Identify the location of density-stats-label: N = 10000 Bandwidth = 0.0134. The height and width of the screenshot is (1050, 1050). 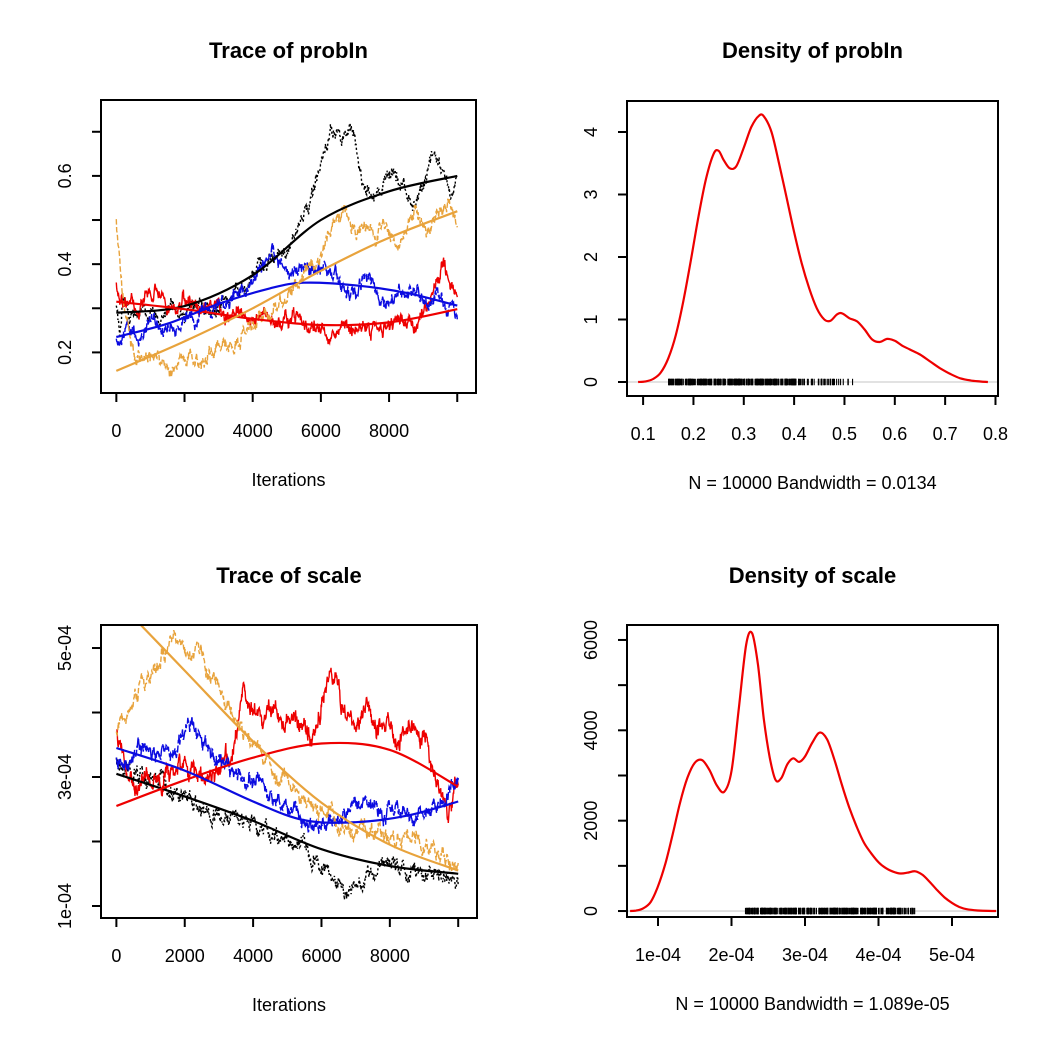
(812, 483).